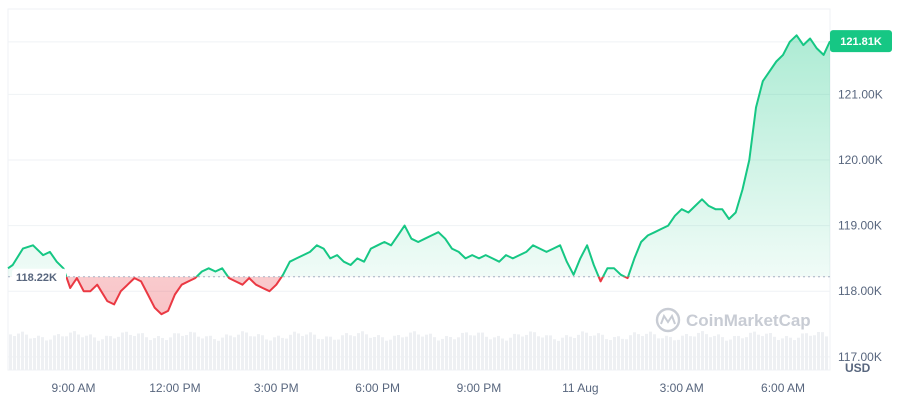  I want to click on volume-bars, so click(418, 350).